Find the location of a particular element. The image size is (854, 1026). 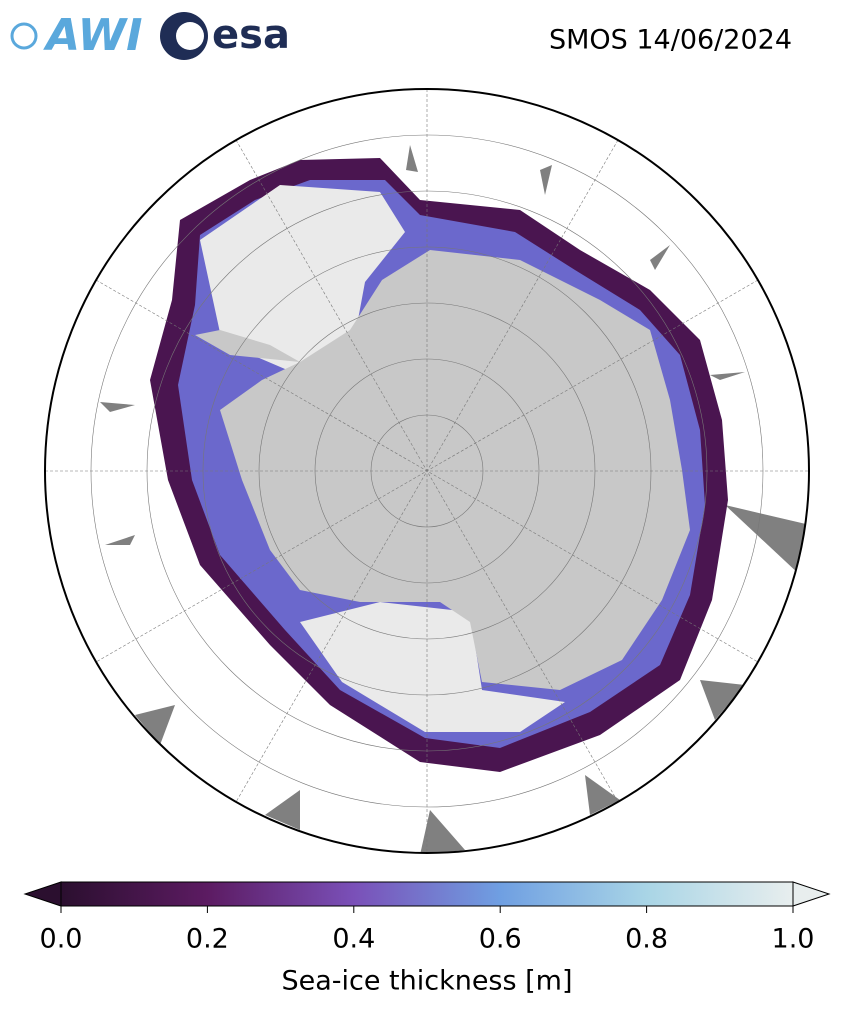

colorbar-tick-label: 0.6 is located at coordinates (500, 939).